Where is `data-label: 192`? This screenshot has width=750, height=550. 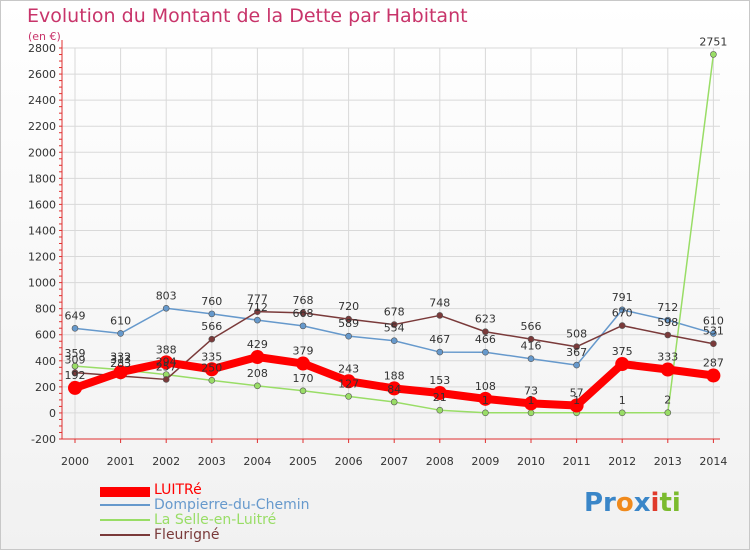
data-label: 192 is located at coordinates (75, 375).